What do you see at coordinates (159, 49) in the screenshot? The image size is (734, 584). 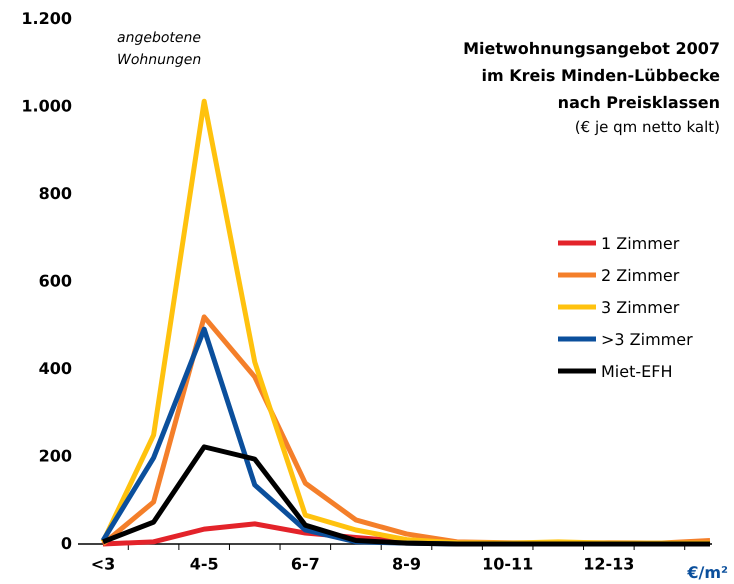 I see `y-axis-title: angebotene Wohnungen` at bounding box center [159, 49].